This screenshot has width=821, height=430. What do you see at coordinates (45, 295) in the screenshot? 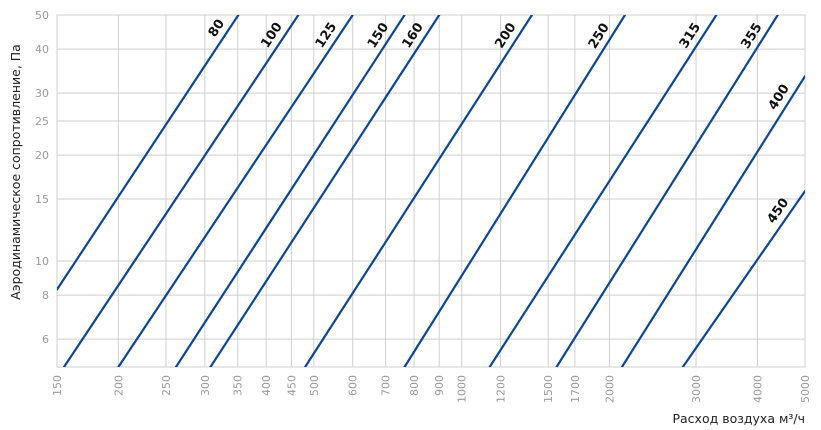
I see `y-tick-label: 8` at bounding box center [45, 295].